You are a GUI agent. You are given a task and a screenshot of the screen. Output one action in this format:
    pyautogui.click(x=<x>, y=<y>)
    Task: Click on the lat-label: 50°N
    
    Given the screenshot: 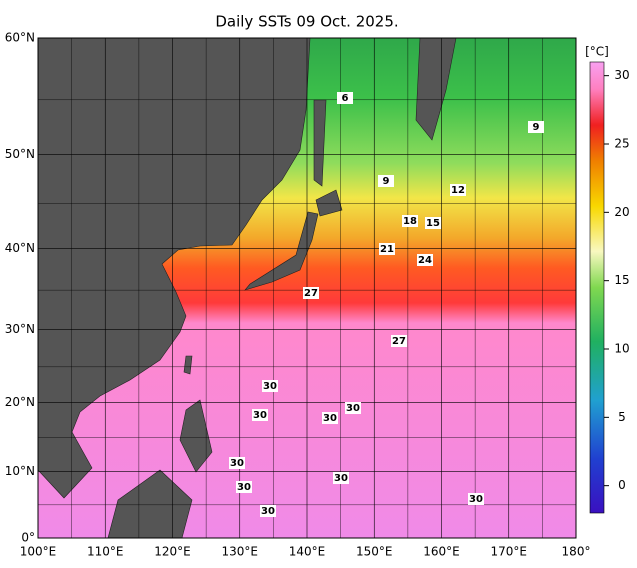 What is the action you would take?
    pyautogui.click(x=20, y=154)
    